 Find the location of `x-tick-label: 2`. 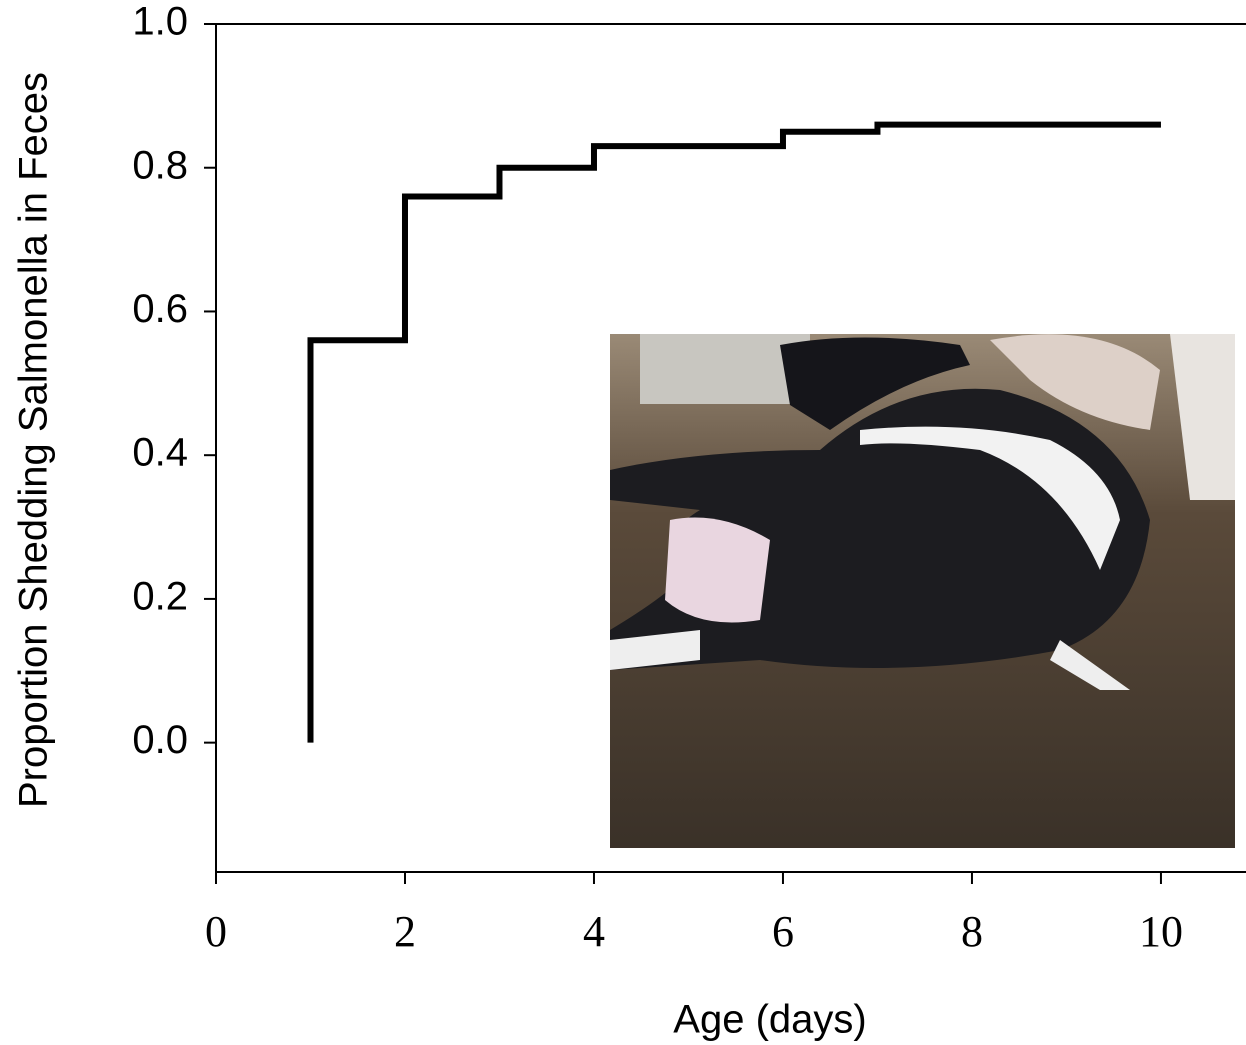

x-tick-label: 2 is located at coordinates (405, 931).